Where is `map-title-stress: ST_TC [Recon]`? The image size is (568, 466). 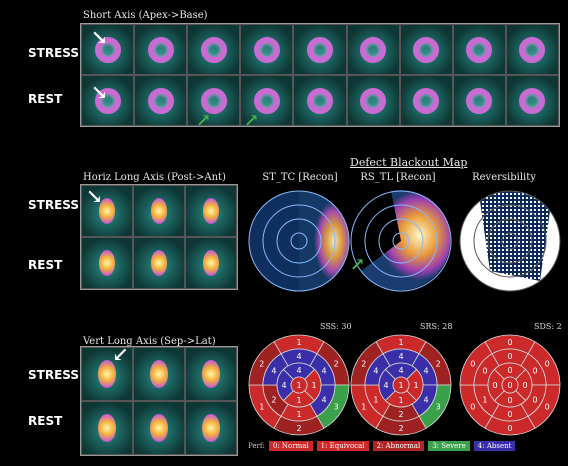 map-title-stress: ST_TC [Recon] is located at coordinates (300, 177).